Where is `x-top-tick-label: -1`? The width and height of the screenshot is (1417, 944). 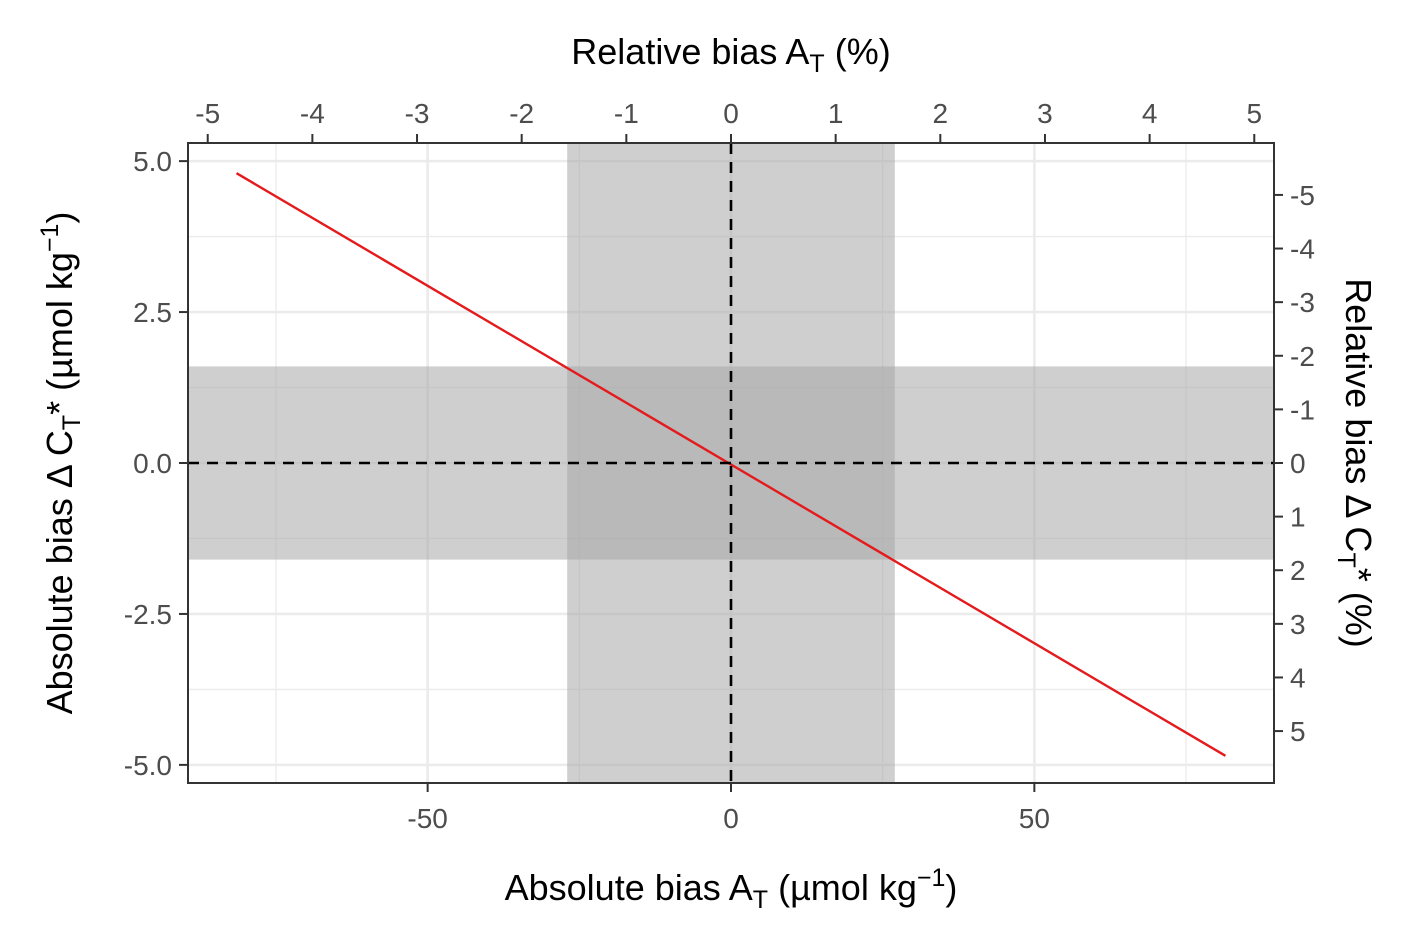 x-top-tick-label: -1 is located at coordinates (626, 113).